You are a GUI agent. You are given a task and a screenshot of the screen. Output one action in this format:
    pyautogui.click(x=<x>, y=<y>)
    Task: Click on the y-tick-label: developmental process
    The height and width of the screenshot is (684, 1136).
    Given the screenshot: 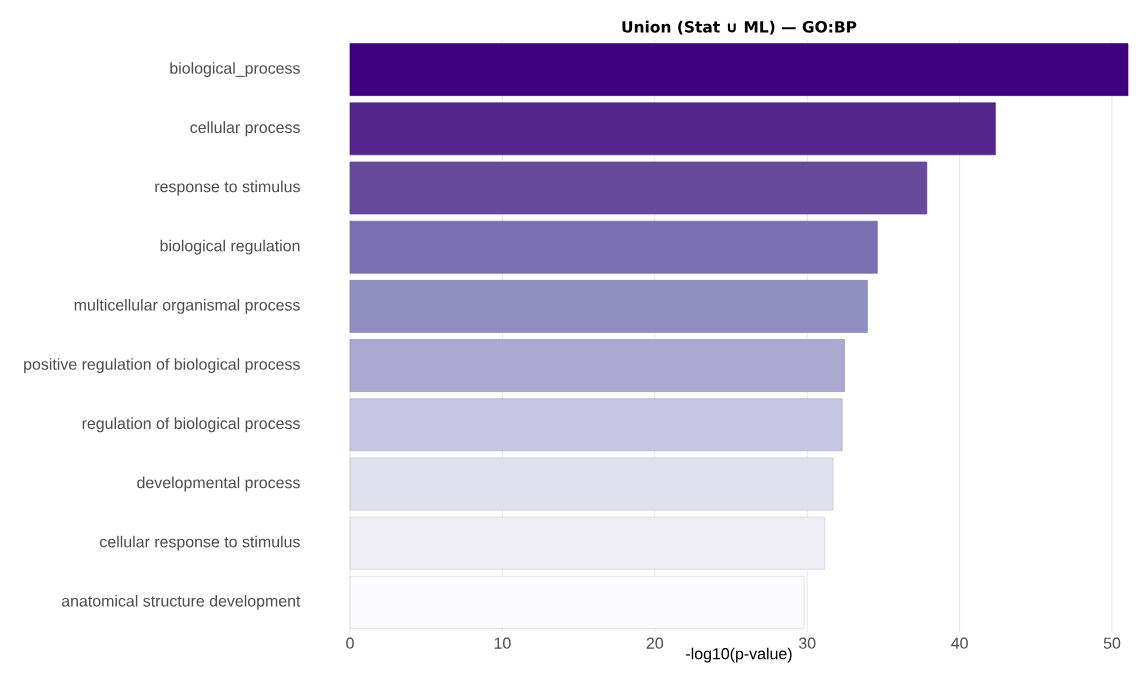 What is the action you would take?
    pyautogui.click(x=218, y=484)
    